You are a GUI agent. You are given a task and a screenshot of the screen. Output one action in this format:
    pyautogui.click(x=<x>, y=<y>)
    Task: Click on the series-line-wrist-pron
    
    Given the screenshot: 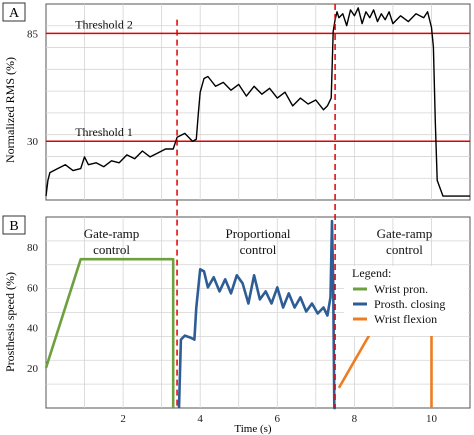 What is the action you would take?
    pyautogui.click(x=109, y=332)
    